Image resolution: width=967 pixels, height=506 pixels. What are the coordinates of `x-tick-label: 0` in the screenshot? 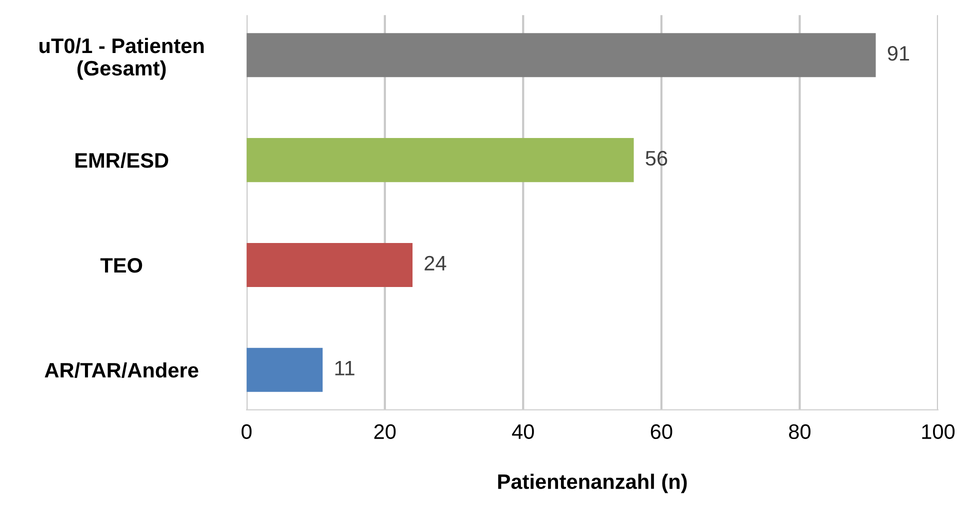 It's located at (247, 432).